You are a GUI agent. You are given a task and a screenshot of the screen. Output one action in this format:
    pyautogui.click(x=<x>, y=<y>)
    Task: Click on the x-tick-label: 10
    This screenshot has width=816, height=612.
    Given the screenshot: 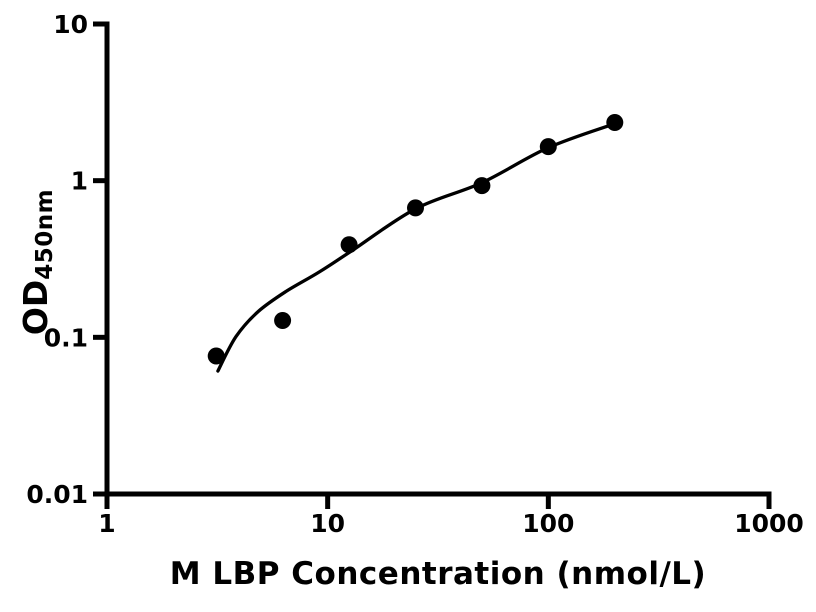 What is the action you would take?
    pyautogui.click(x=327, y=523)
    